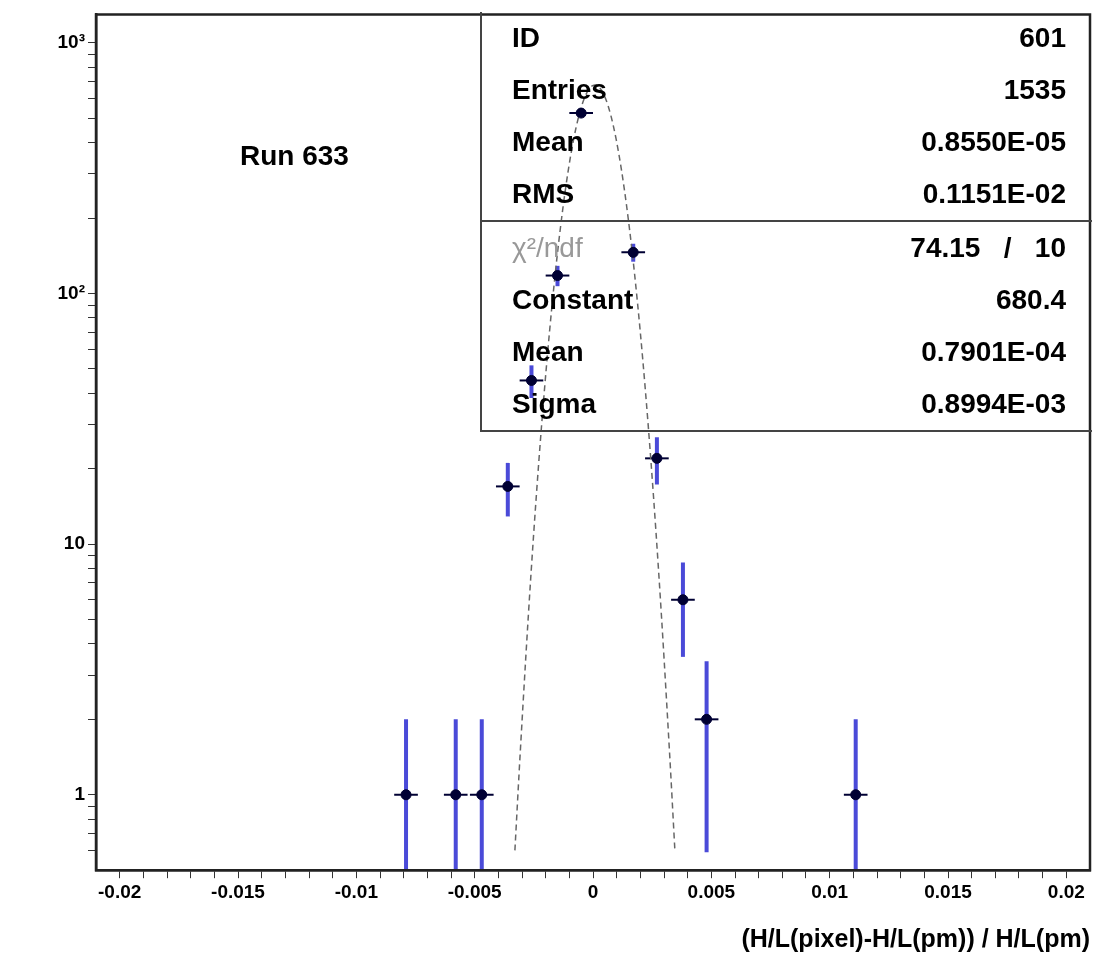 The image size is (1102, 963). Describe the element at coordinates (238, 891) in the screenshot. I see `x-tick-label: -0.015` at that location.